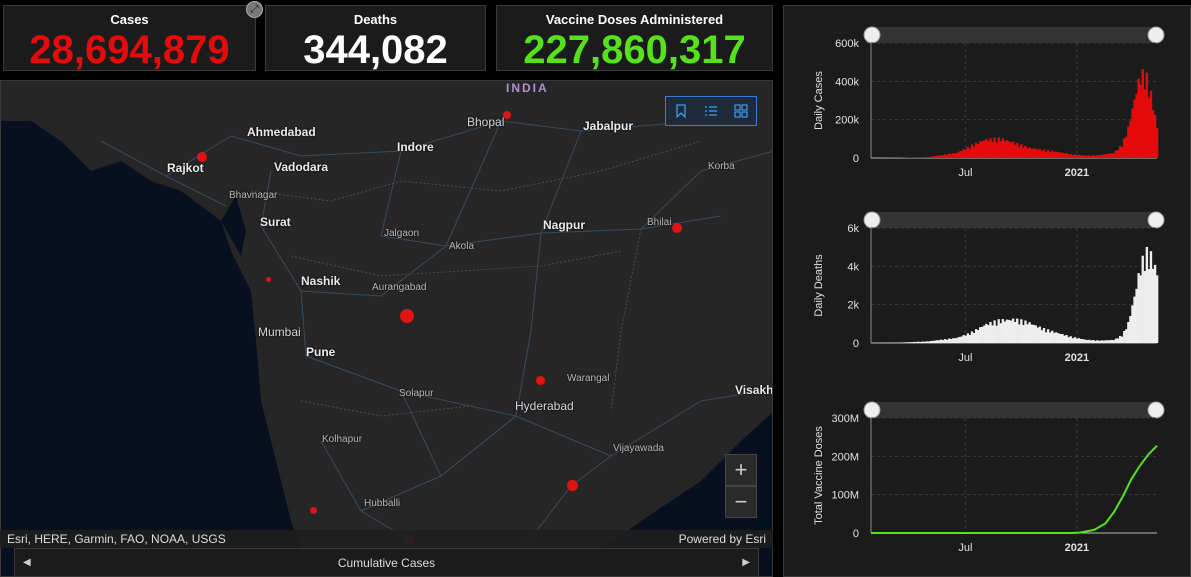 The image size is (1191, 577). What do you see at coordinates (853, 306) in the screenshot?
I see `y-tick-label: 2k` at bounding box center [853, 306].